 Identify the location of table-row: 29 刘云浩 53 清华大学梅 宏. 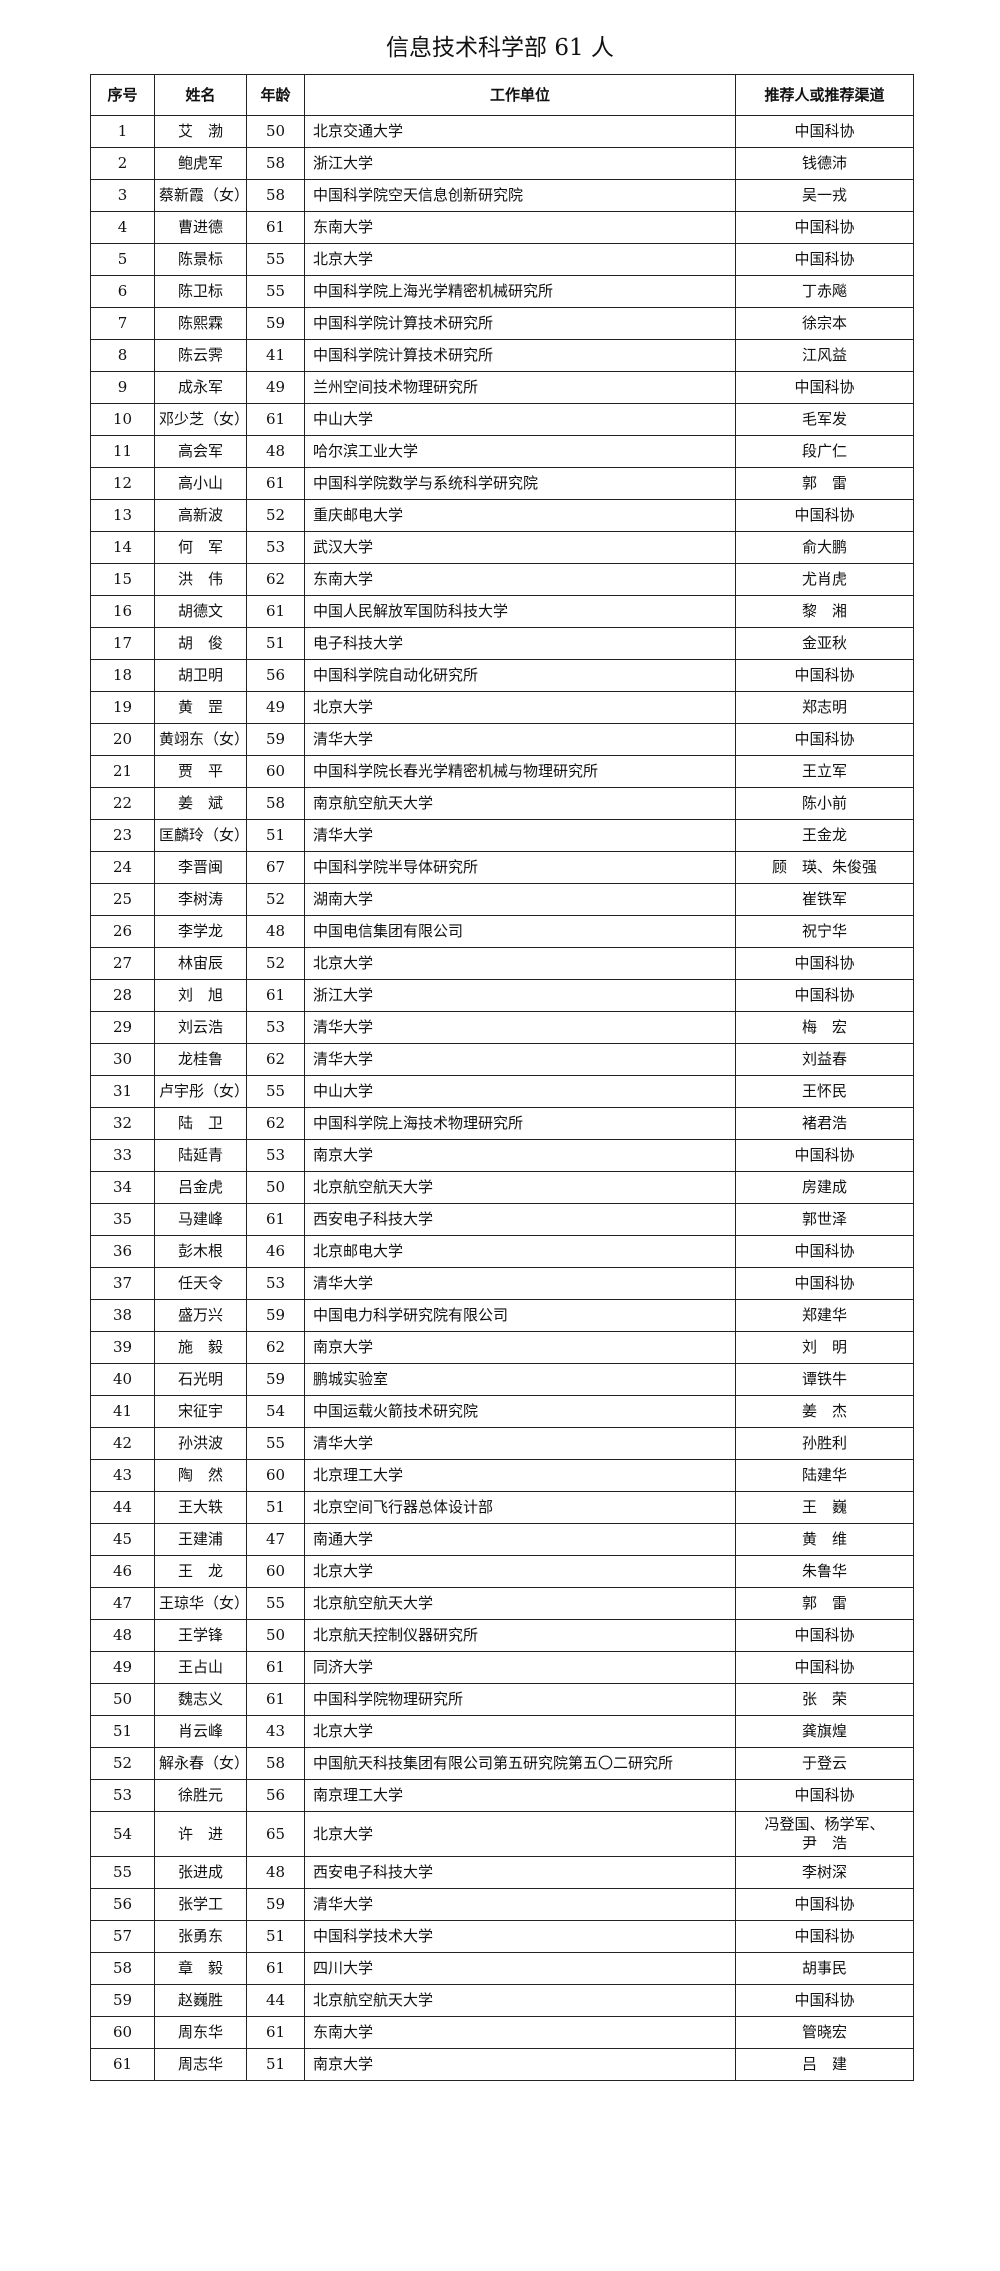
(502, 1027).